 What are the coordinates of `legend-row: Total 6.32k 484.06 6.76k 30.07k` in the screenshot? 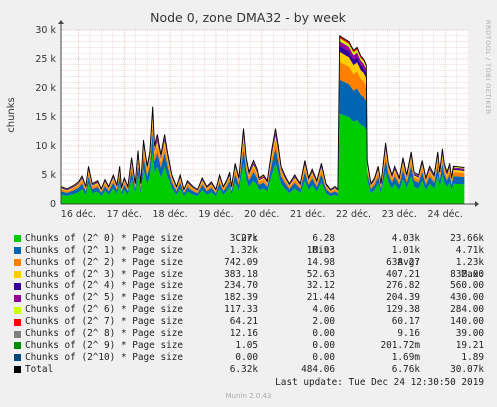 It's located at (248, 370).